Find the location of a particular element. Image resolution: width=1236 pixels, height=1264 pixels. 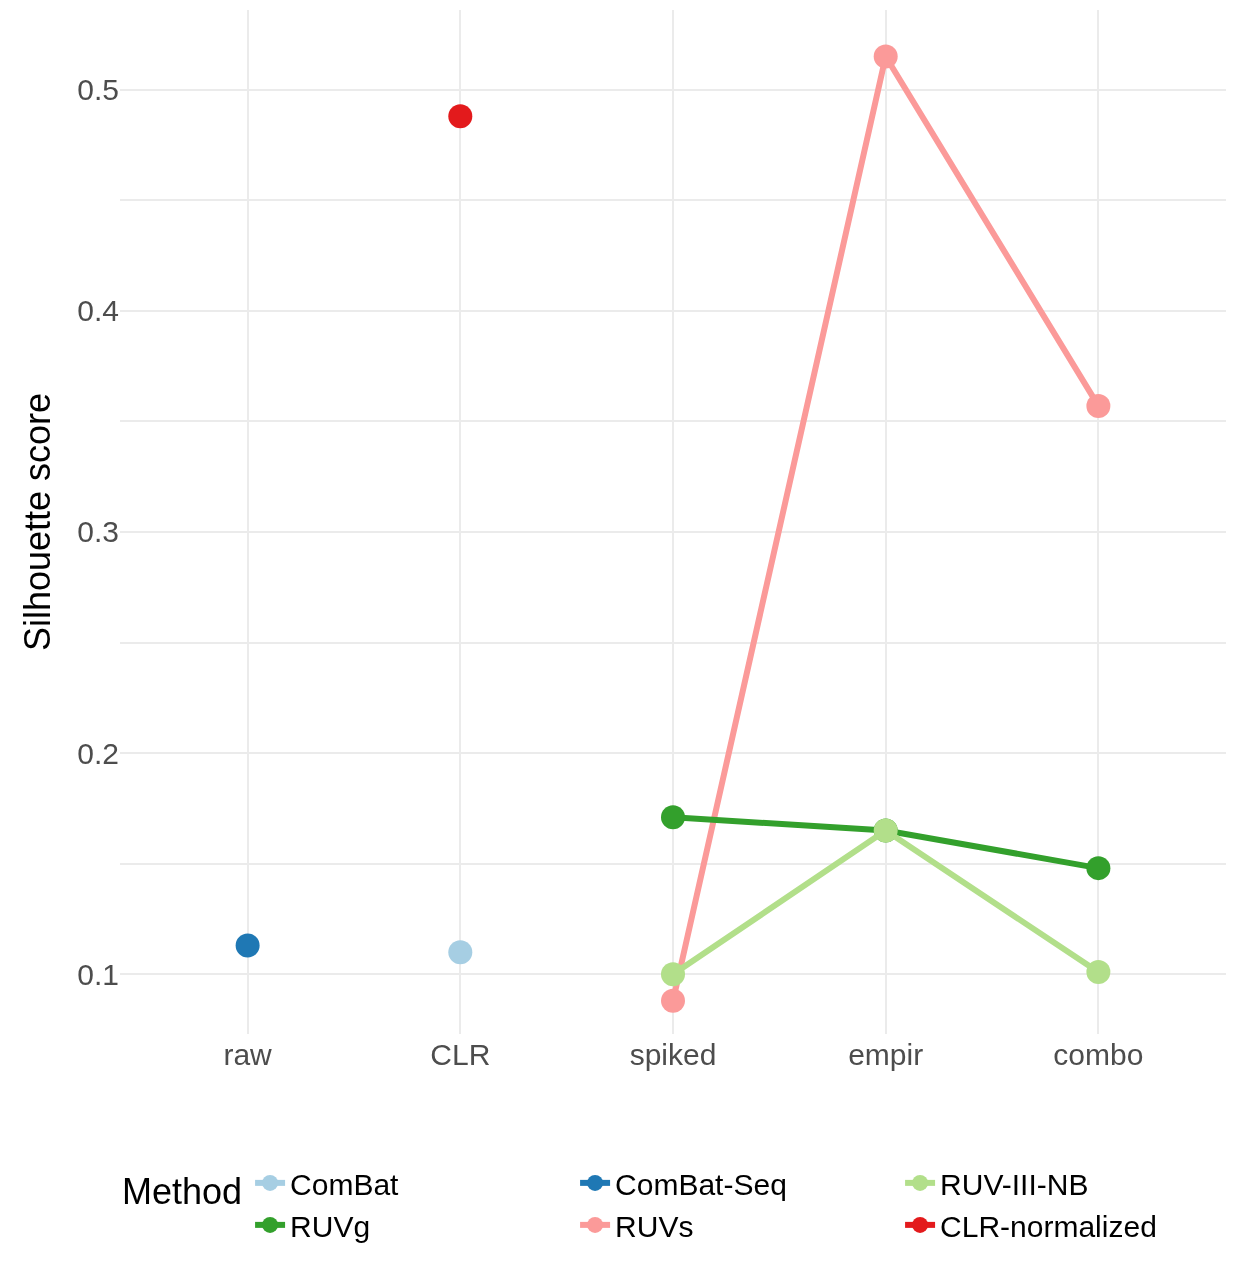

y-tick-label: 0.1 is located at coordinates (98, 974).